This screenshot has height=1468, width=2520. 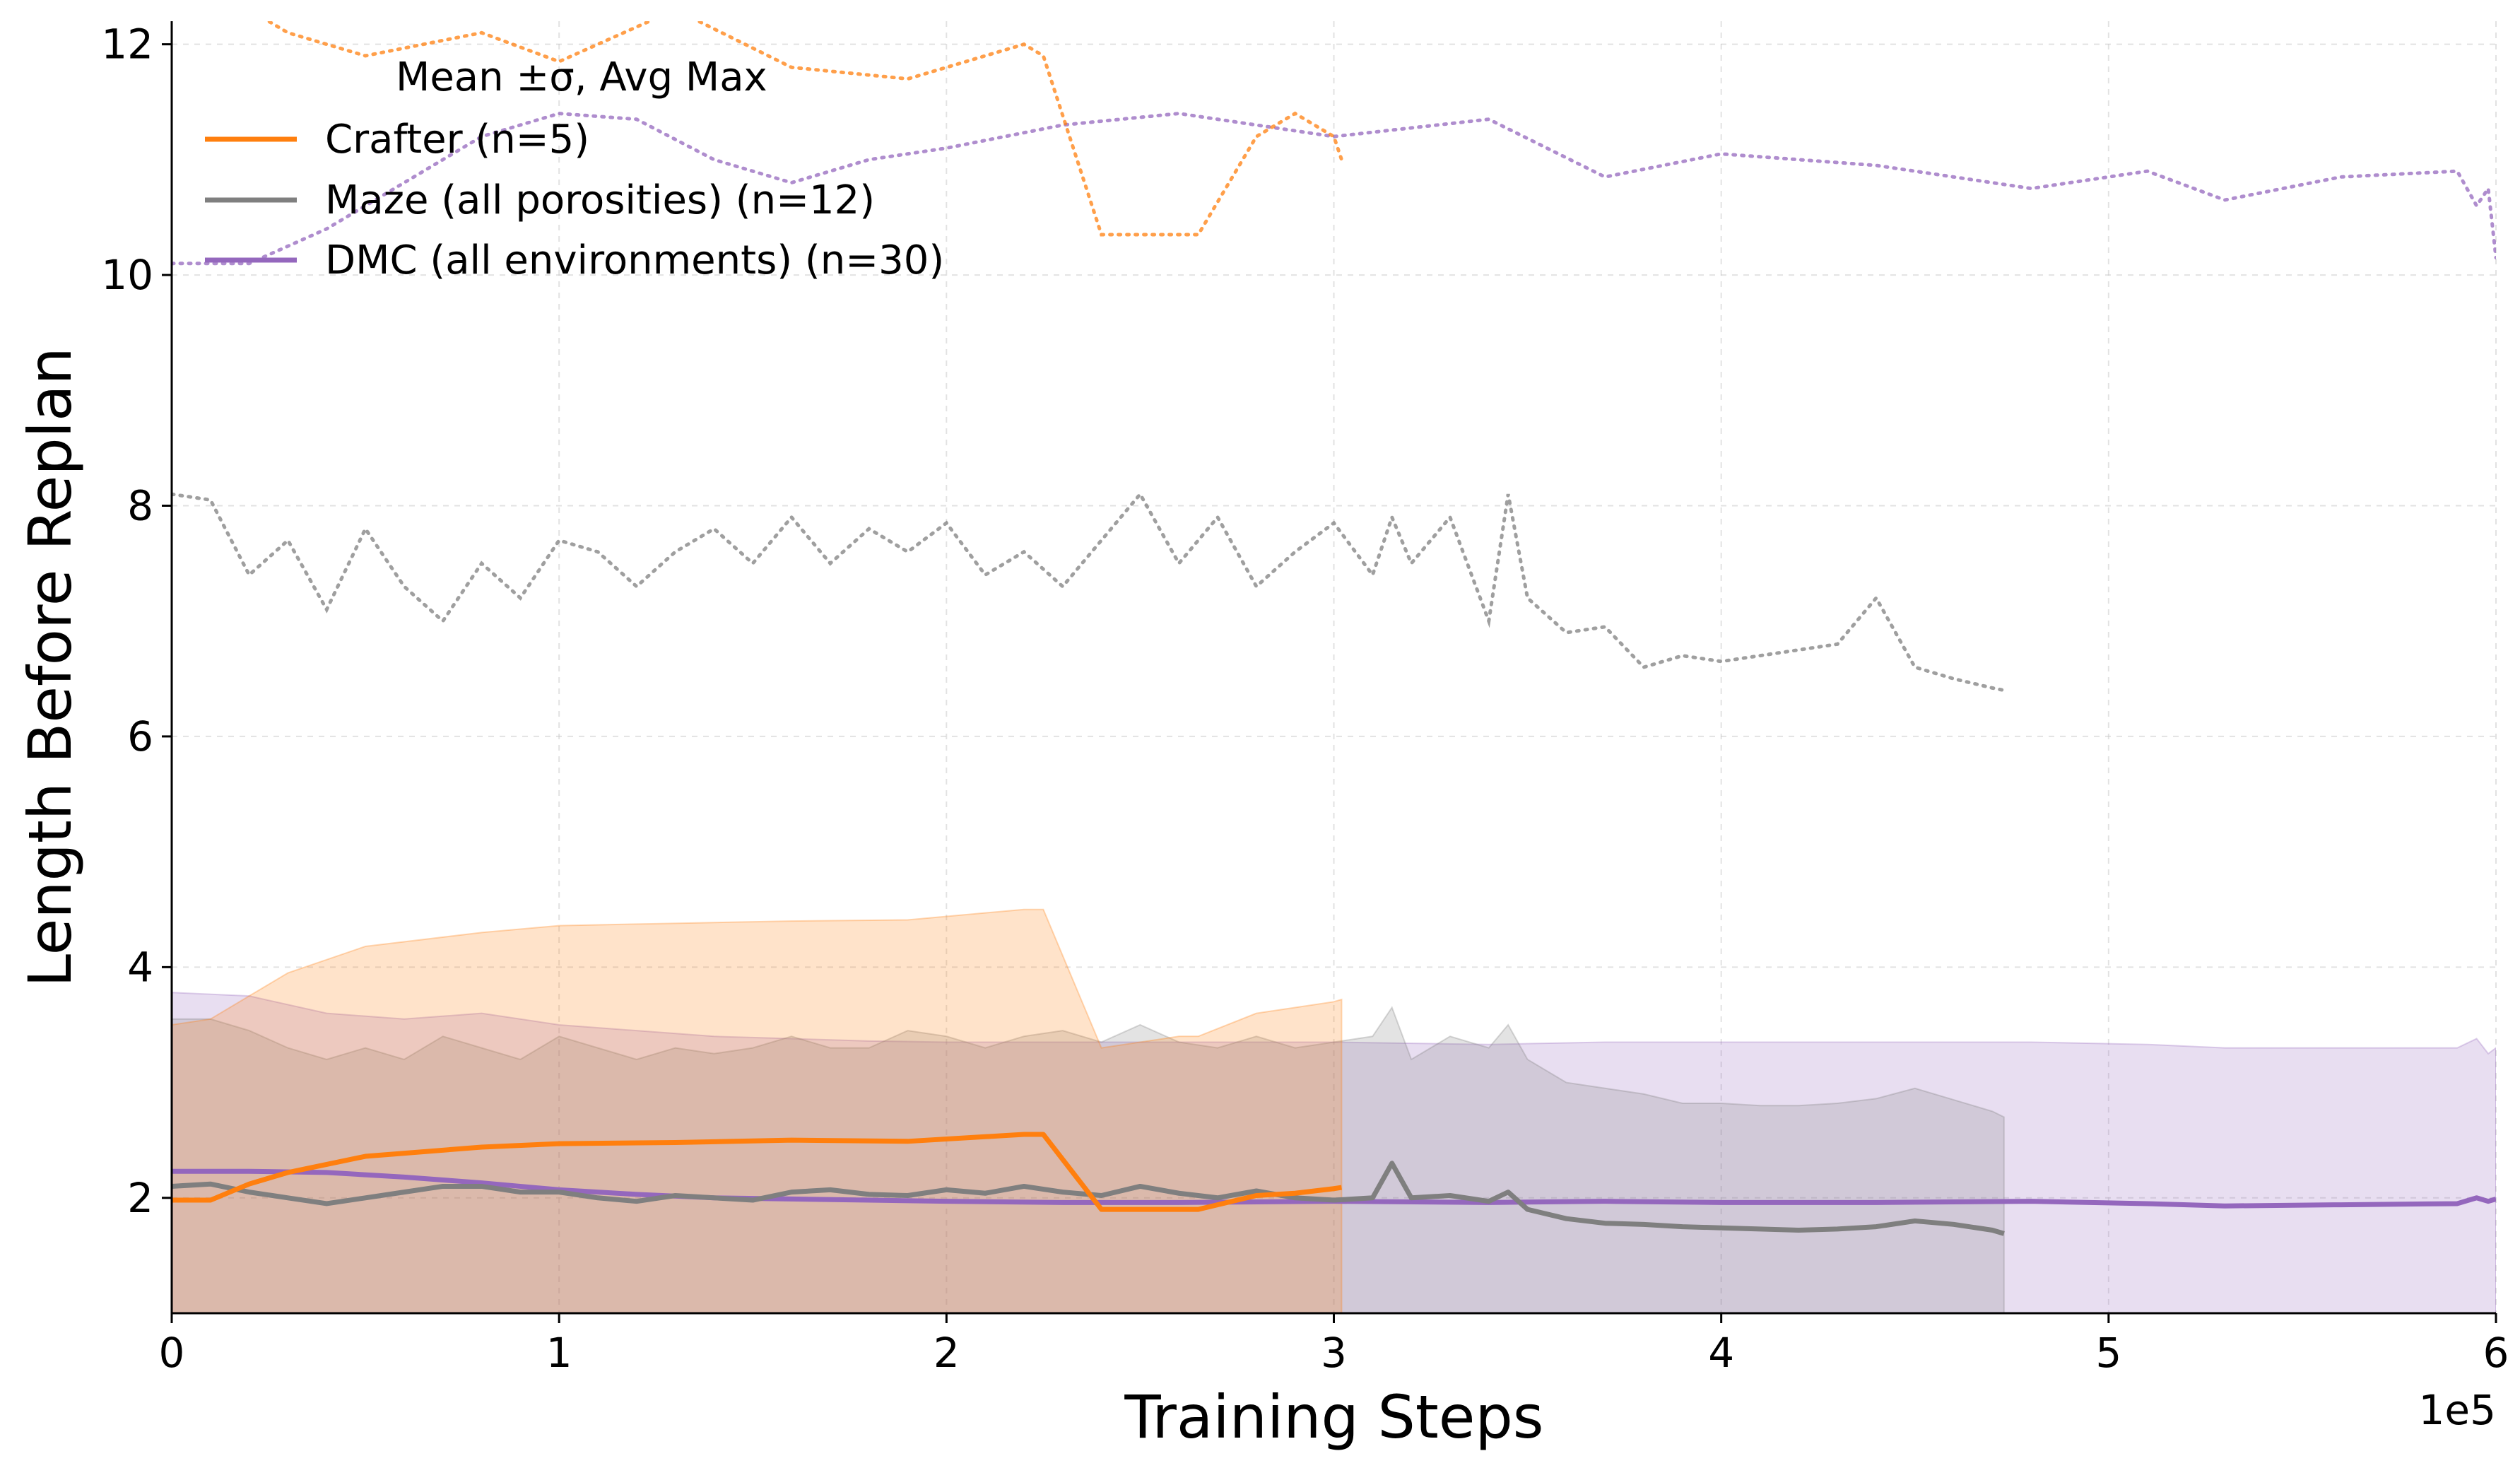 What do you see at coordinates (1334, 1417) in the screenshot?
I see `x-axis-title: Training Steps` at bounding box center [1334, 1417].